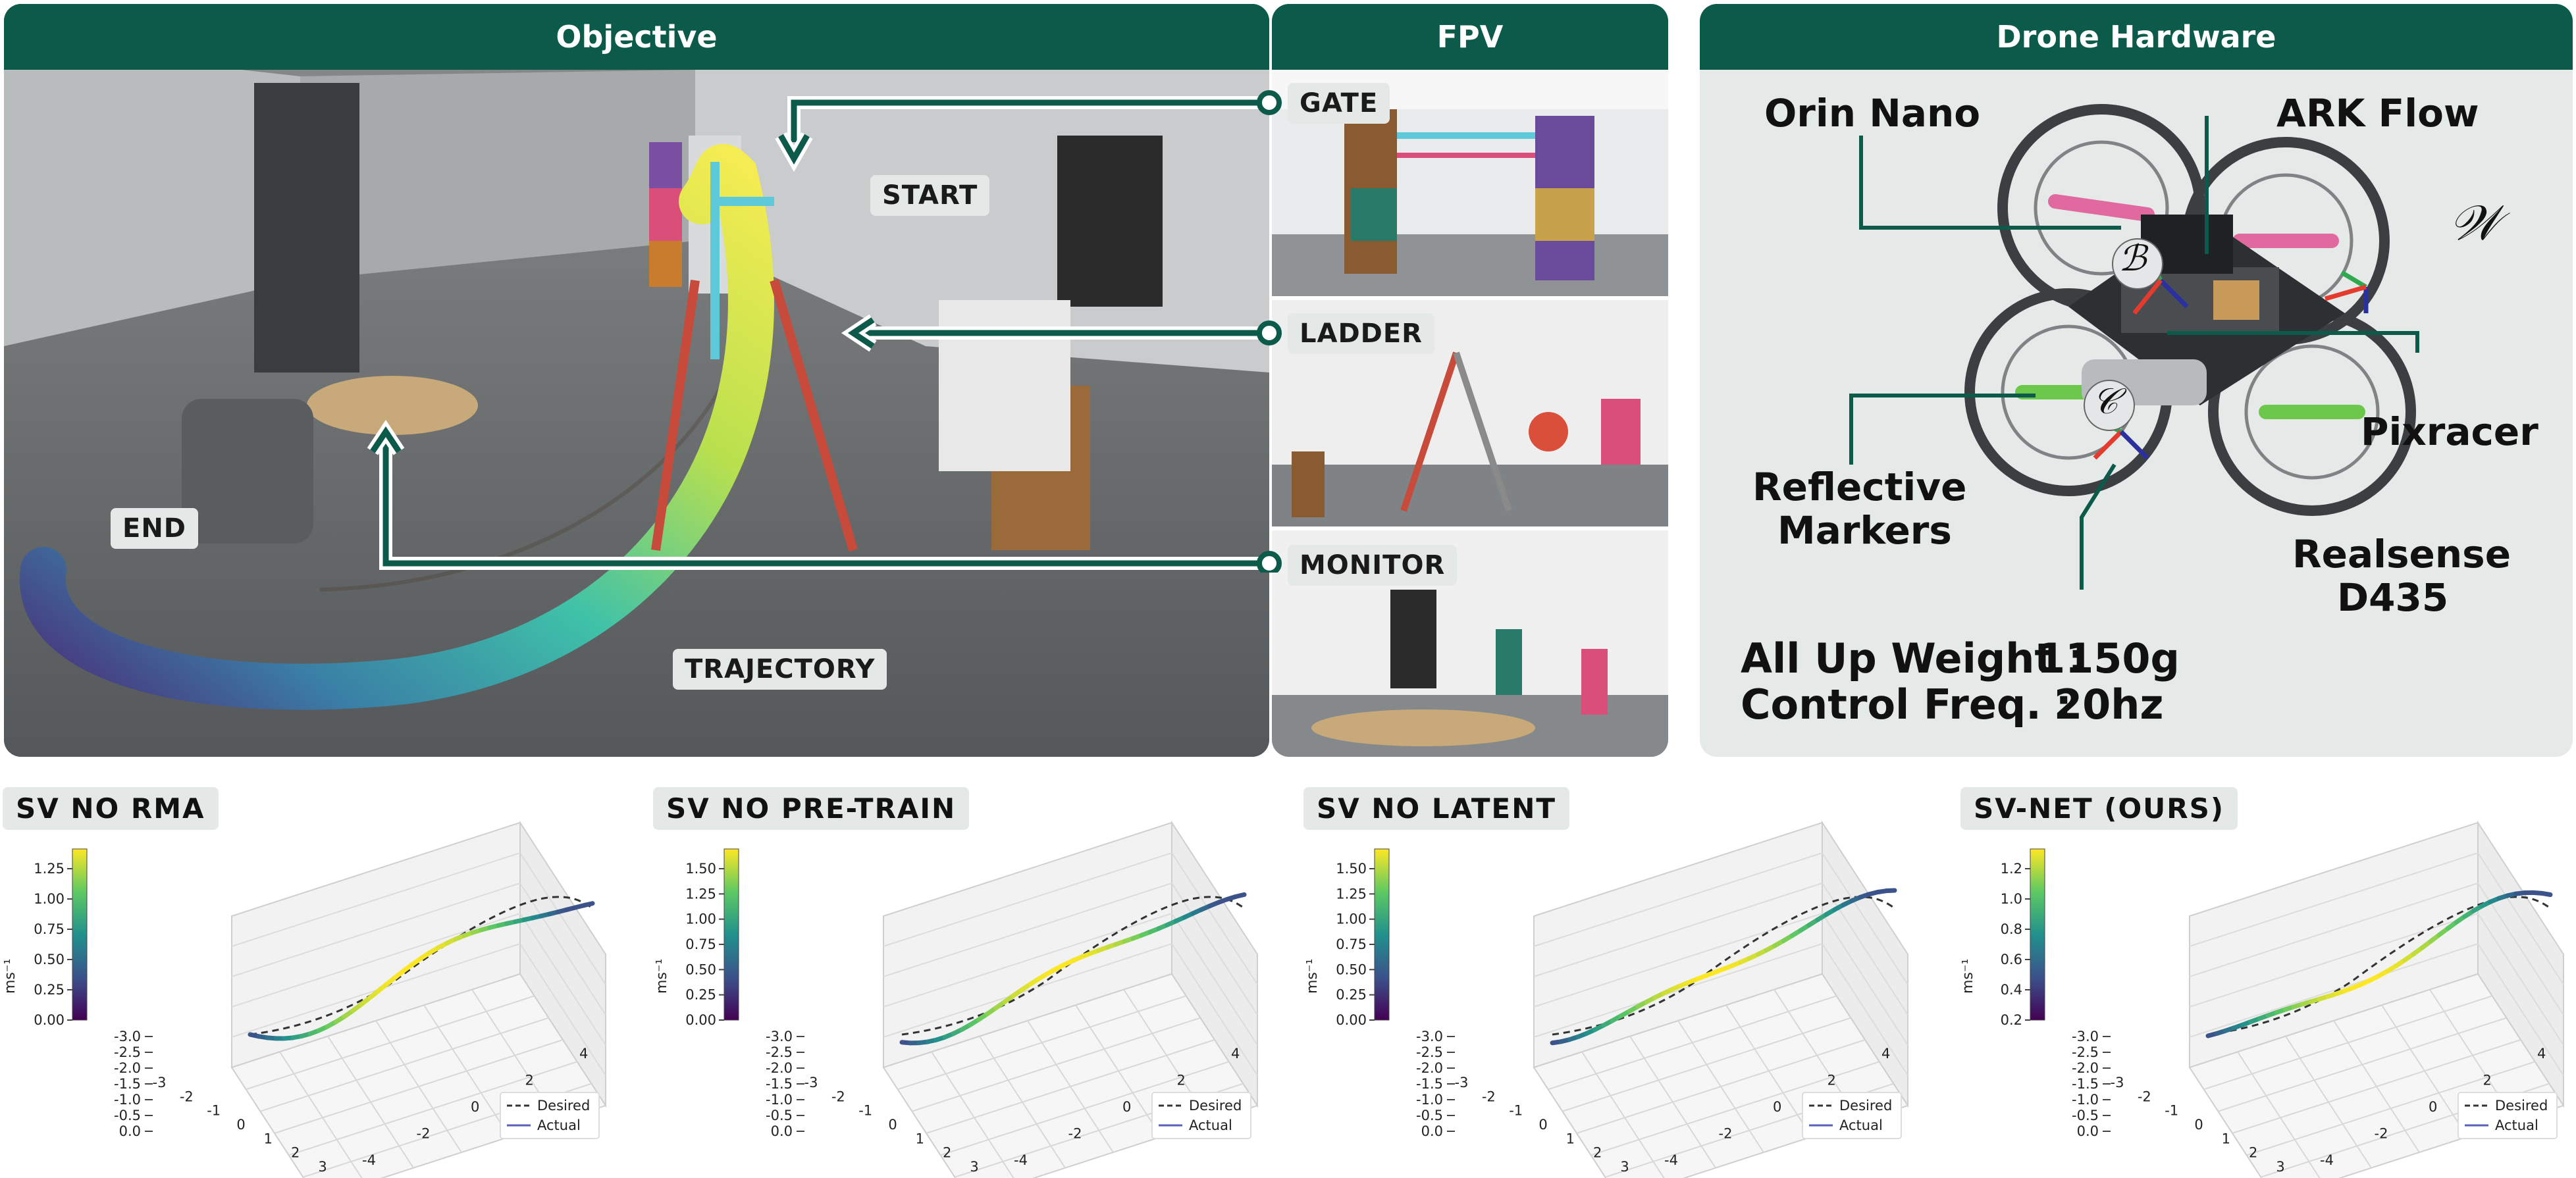 The height and width of the screenshot is (1178, 2576). I want to click on plot-1-z-tick-label: -1.0, so click(779, 1100).